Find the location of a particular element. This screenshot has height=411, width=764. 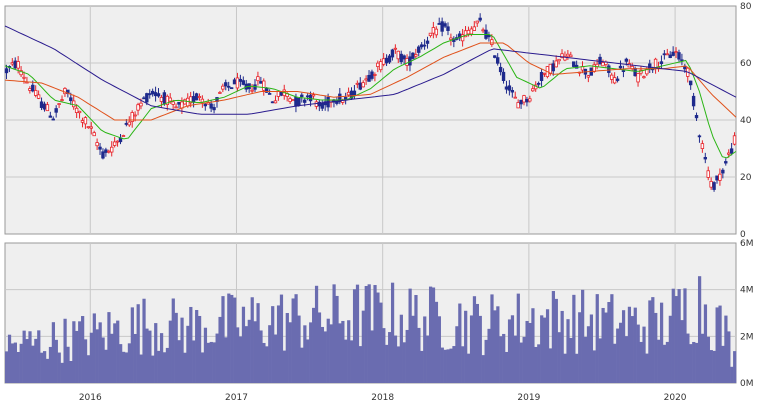

price-tick-label: 60 is located at coordinates (746, 64).